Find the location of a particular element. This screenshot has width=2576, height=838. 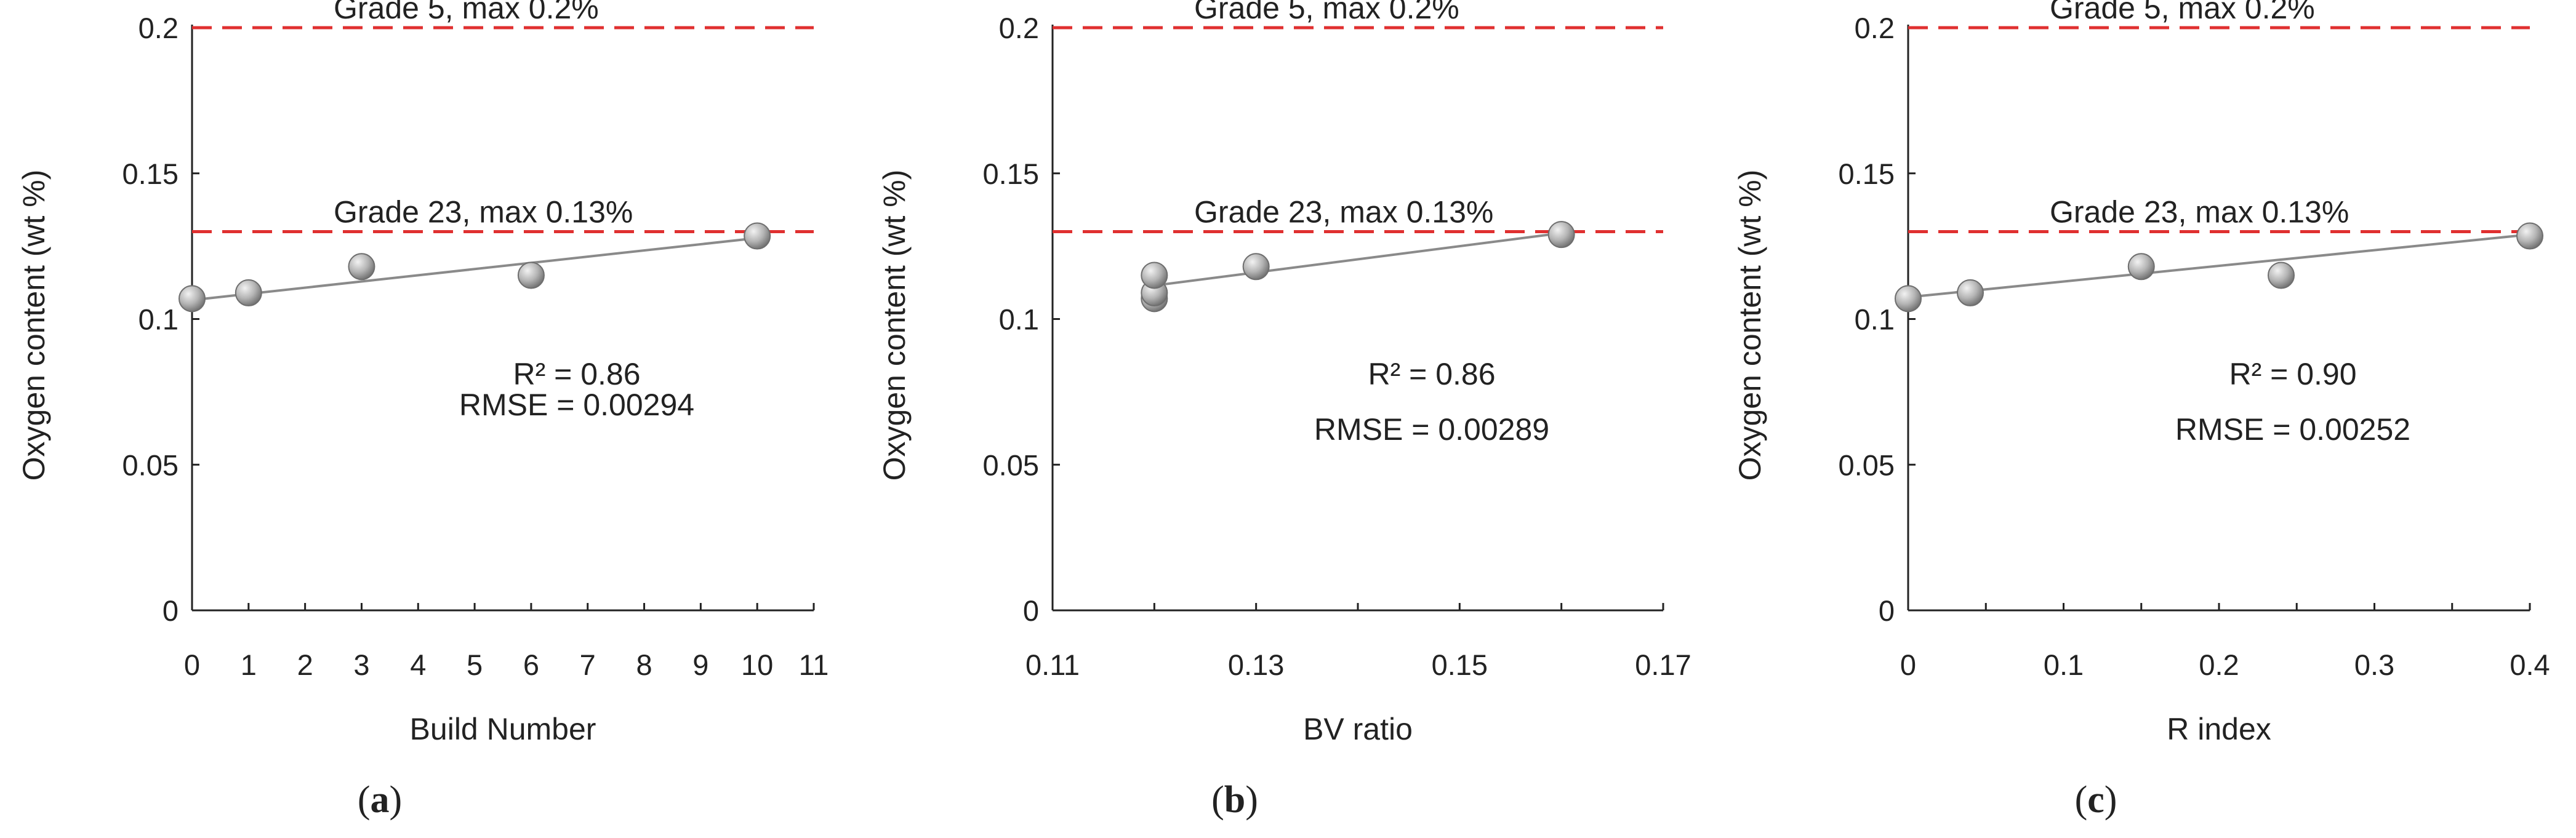

x-tick-label: 0.13 is located at coordinates (1256, 665).